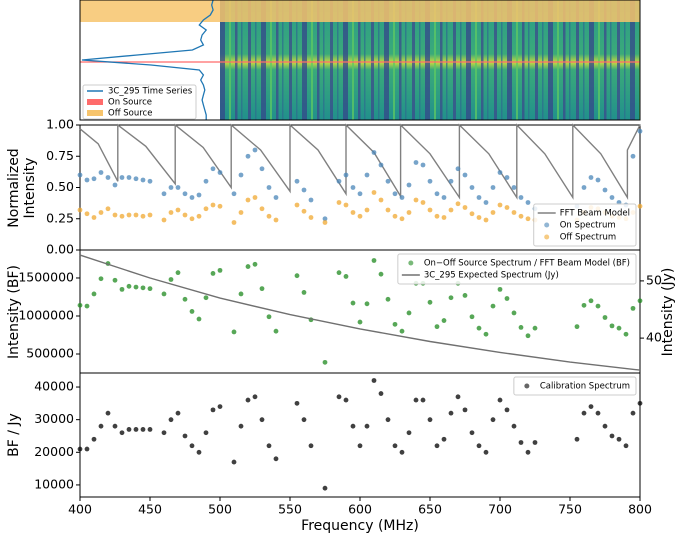  What do you see at coordinates (60, 249) in the screenshot?
I see `y-tick-label: 0.00` at bounding box center [60, 249].